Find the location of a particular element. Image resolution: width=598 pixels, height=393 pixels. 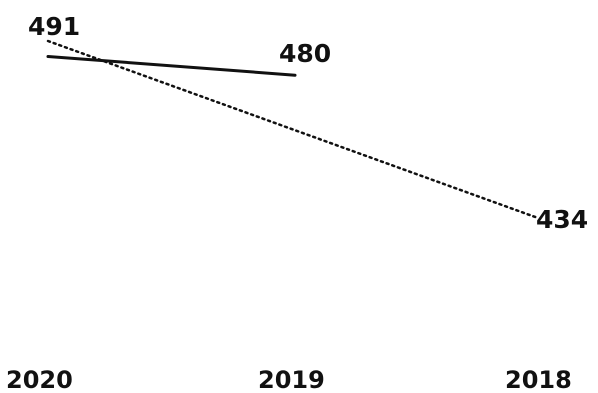

x-tick-label-2020: 2020 is located at coordinates (39, 379).